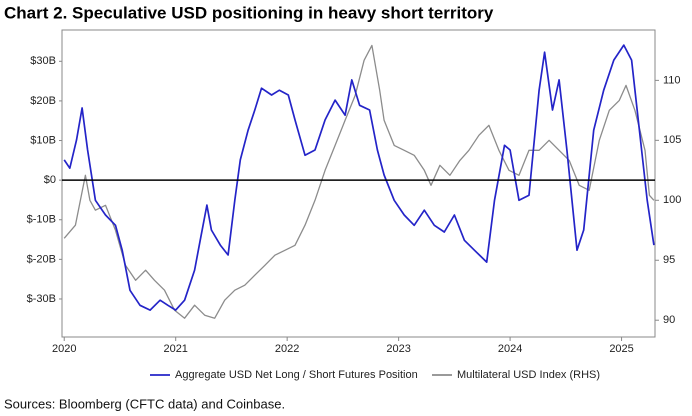 Image resolution: width=692 pixels, height=416 pixels. Describe the element at coordinates (287, 349) in the screenshot. I see `x-tick-label: 2022` at that location.